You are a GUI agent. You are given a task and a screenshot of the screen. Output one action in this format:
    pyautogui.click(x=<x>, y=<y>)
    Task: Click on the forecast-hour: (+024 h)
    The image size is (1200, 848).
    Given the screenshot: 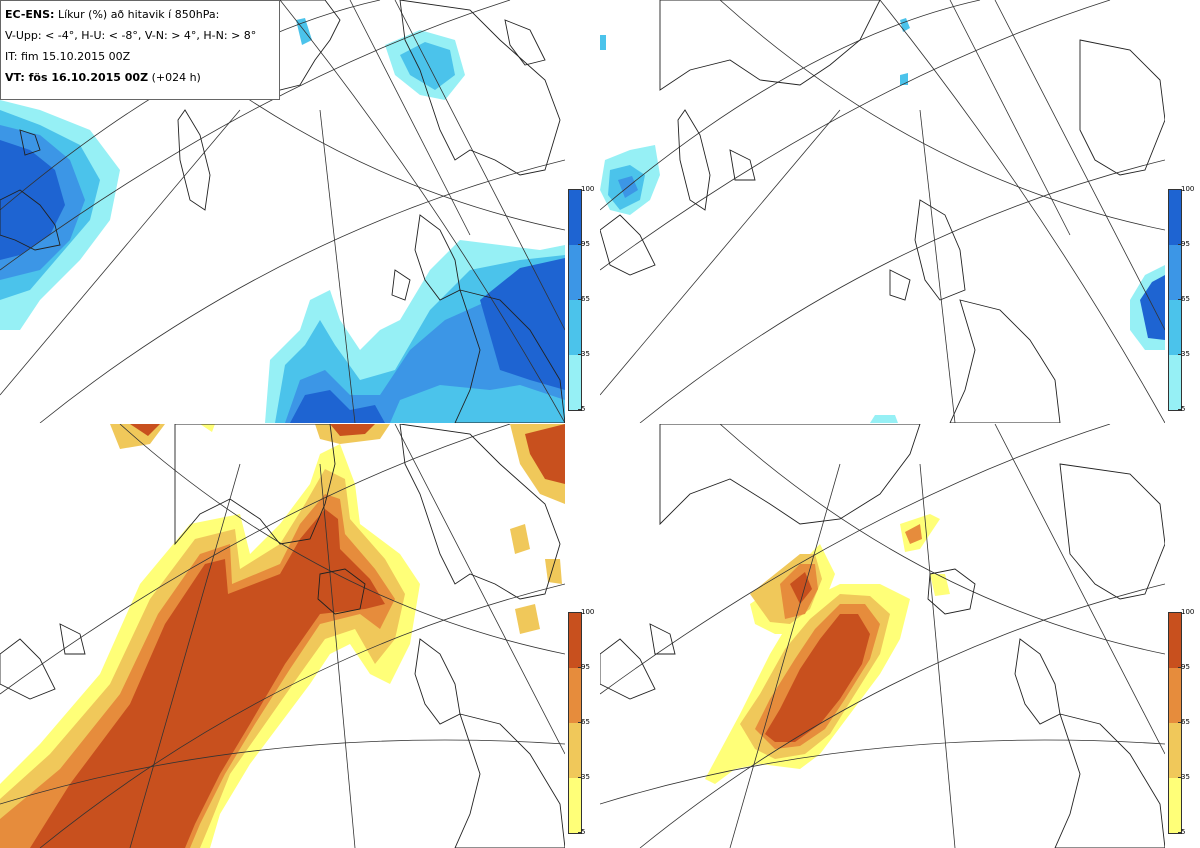 What is the action you would take?
    pyautogui.click(x=176, y=77)
    